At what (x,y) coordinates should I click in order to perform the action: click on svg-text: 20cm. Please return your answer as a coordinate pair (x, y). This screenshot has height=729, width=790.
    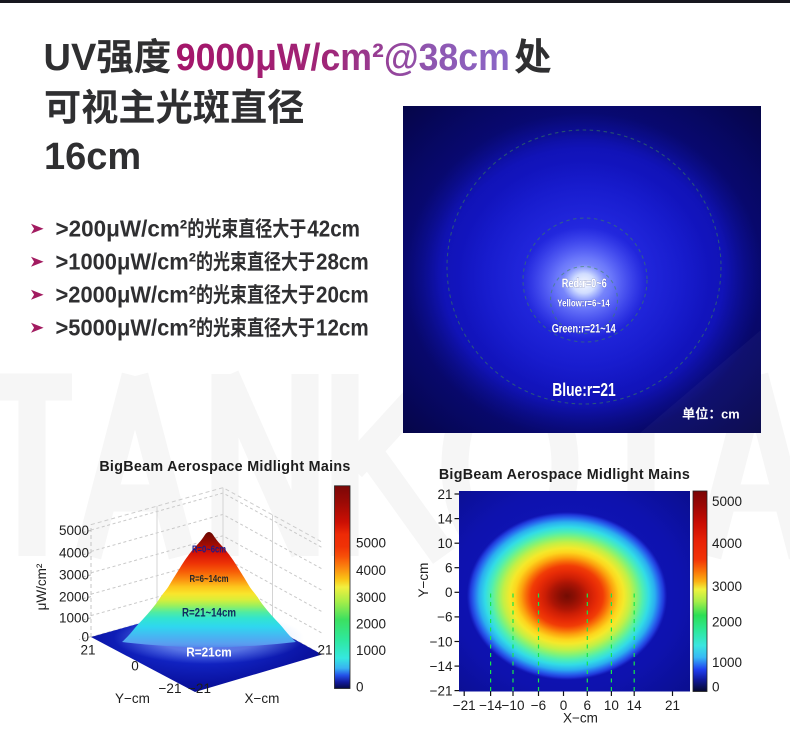
    Looking at the image, I should click on (342, 294).